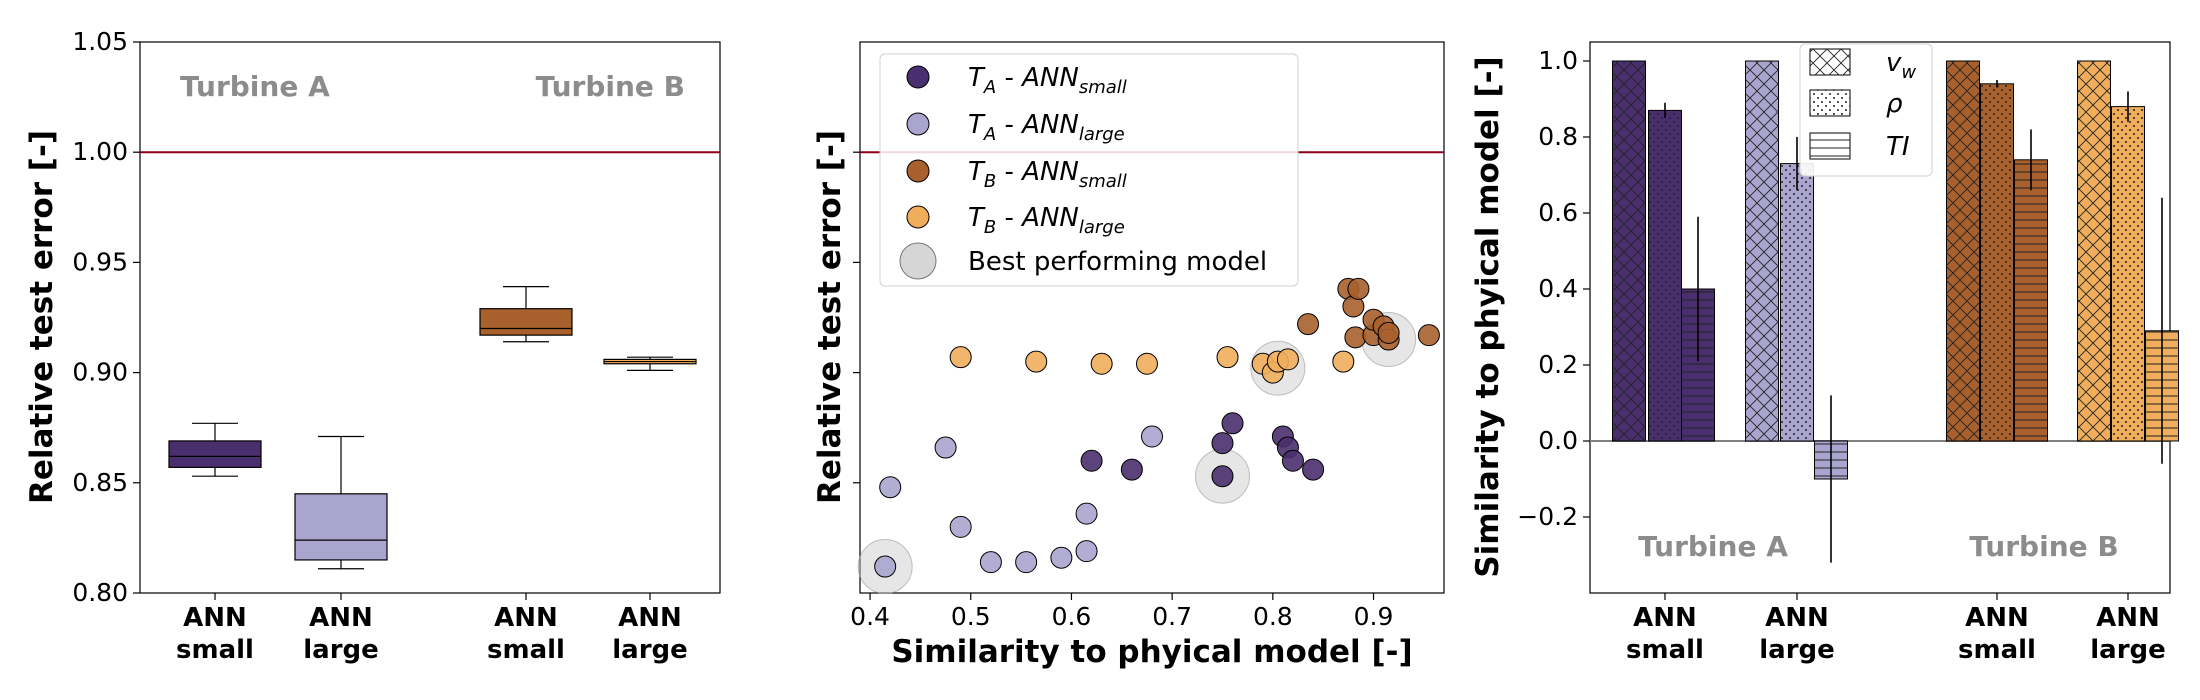 This screenshot has height=700, width=2200. What do you see at coordinates (1558, 60) in the screenshot?
I see `y-tick-label: 1.0` at bounding box center [1558, 60].